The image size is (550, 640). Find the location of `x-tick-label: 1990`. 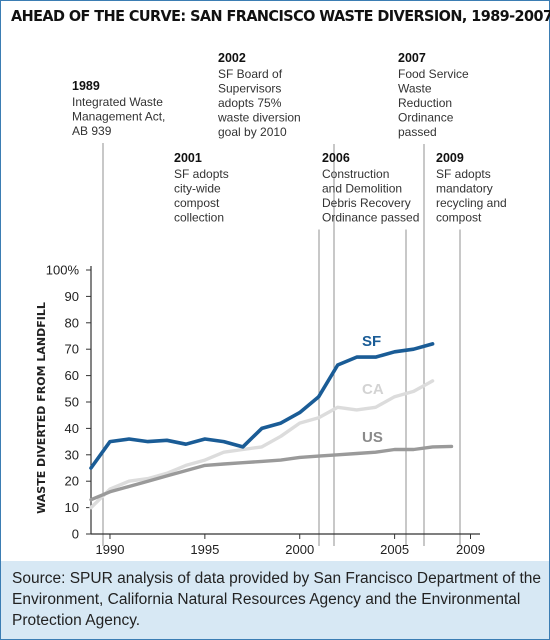

x-tick-label: 1990 is located at coordinates (110, 549).